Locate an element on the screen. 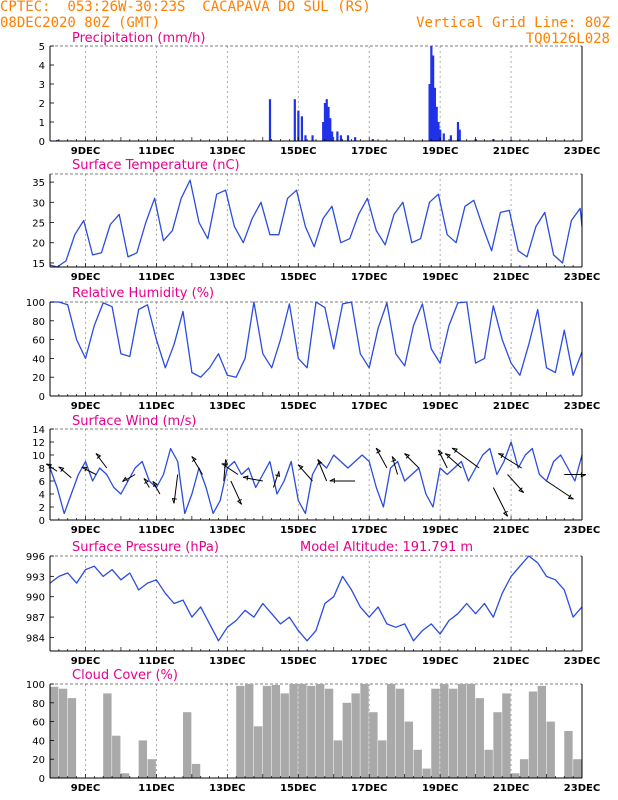 Image resolution: width=618 pixels, height=800 pixels. press-x-tick-label: 23DEC is located at coordinates (582, 661).